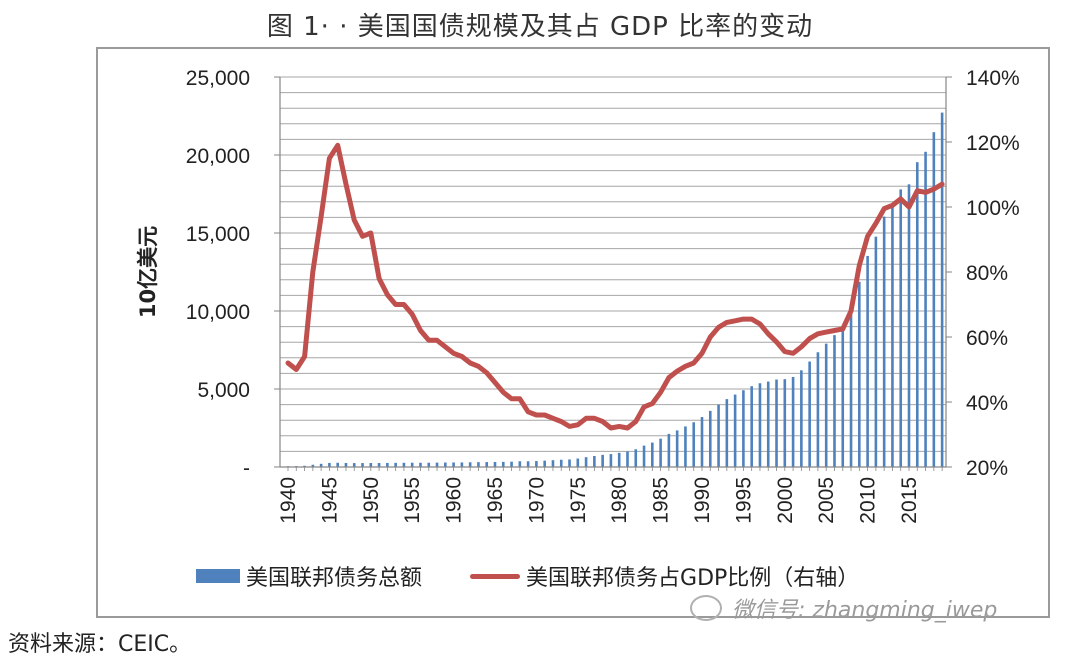 The image size is (1080, 658). Describe the element at coordinates (661, 500) in the screenshot. I see `x-tick-label: 1985` at that location.